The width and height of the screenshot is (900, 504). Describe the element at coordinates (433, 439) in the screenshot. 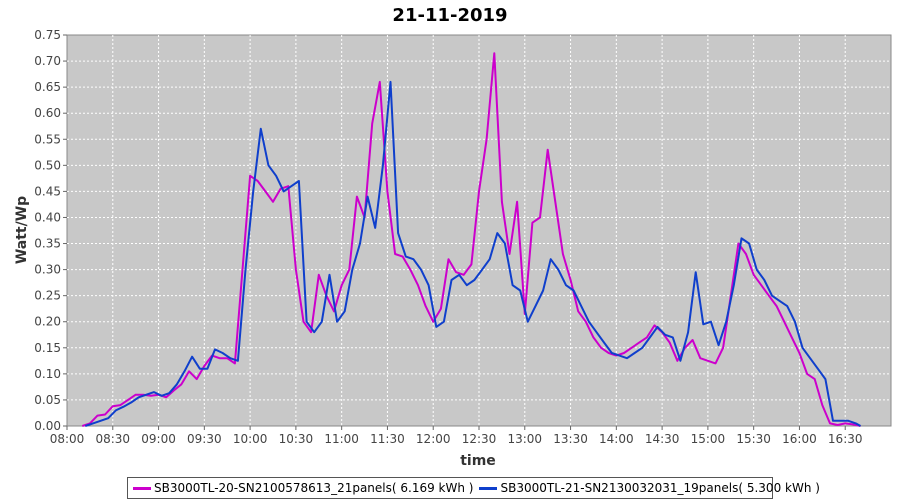

I see `x-tick-label: 12:00` at that location.